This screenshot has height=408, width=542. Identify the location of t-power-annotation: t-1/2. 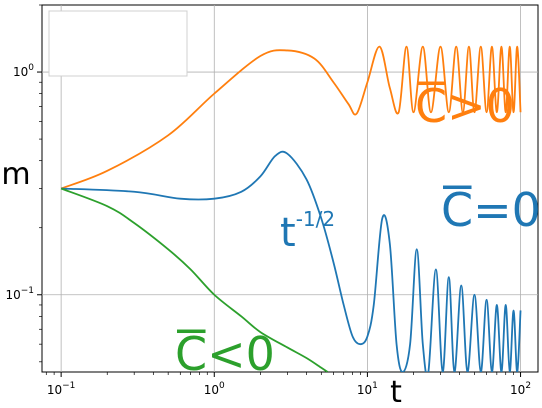
(307, 231).